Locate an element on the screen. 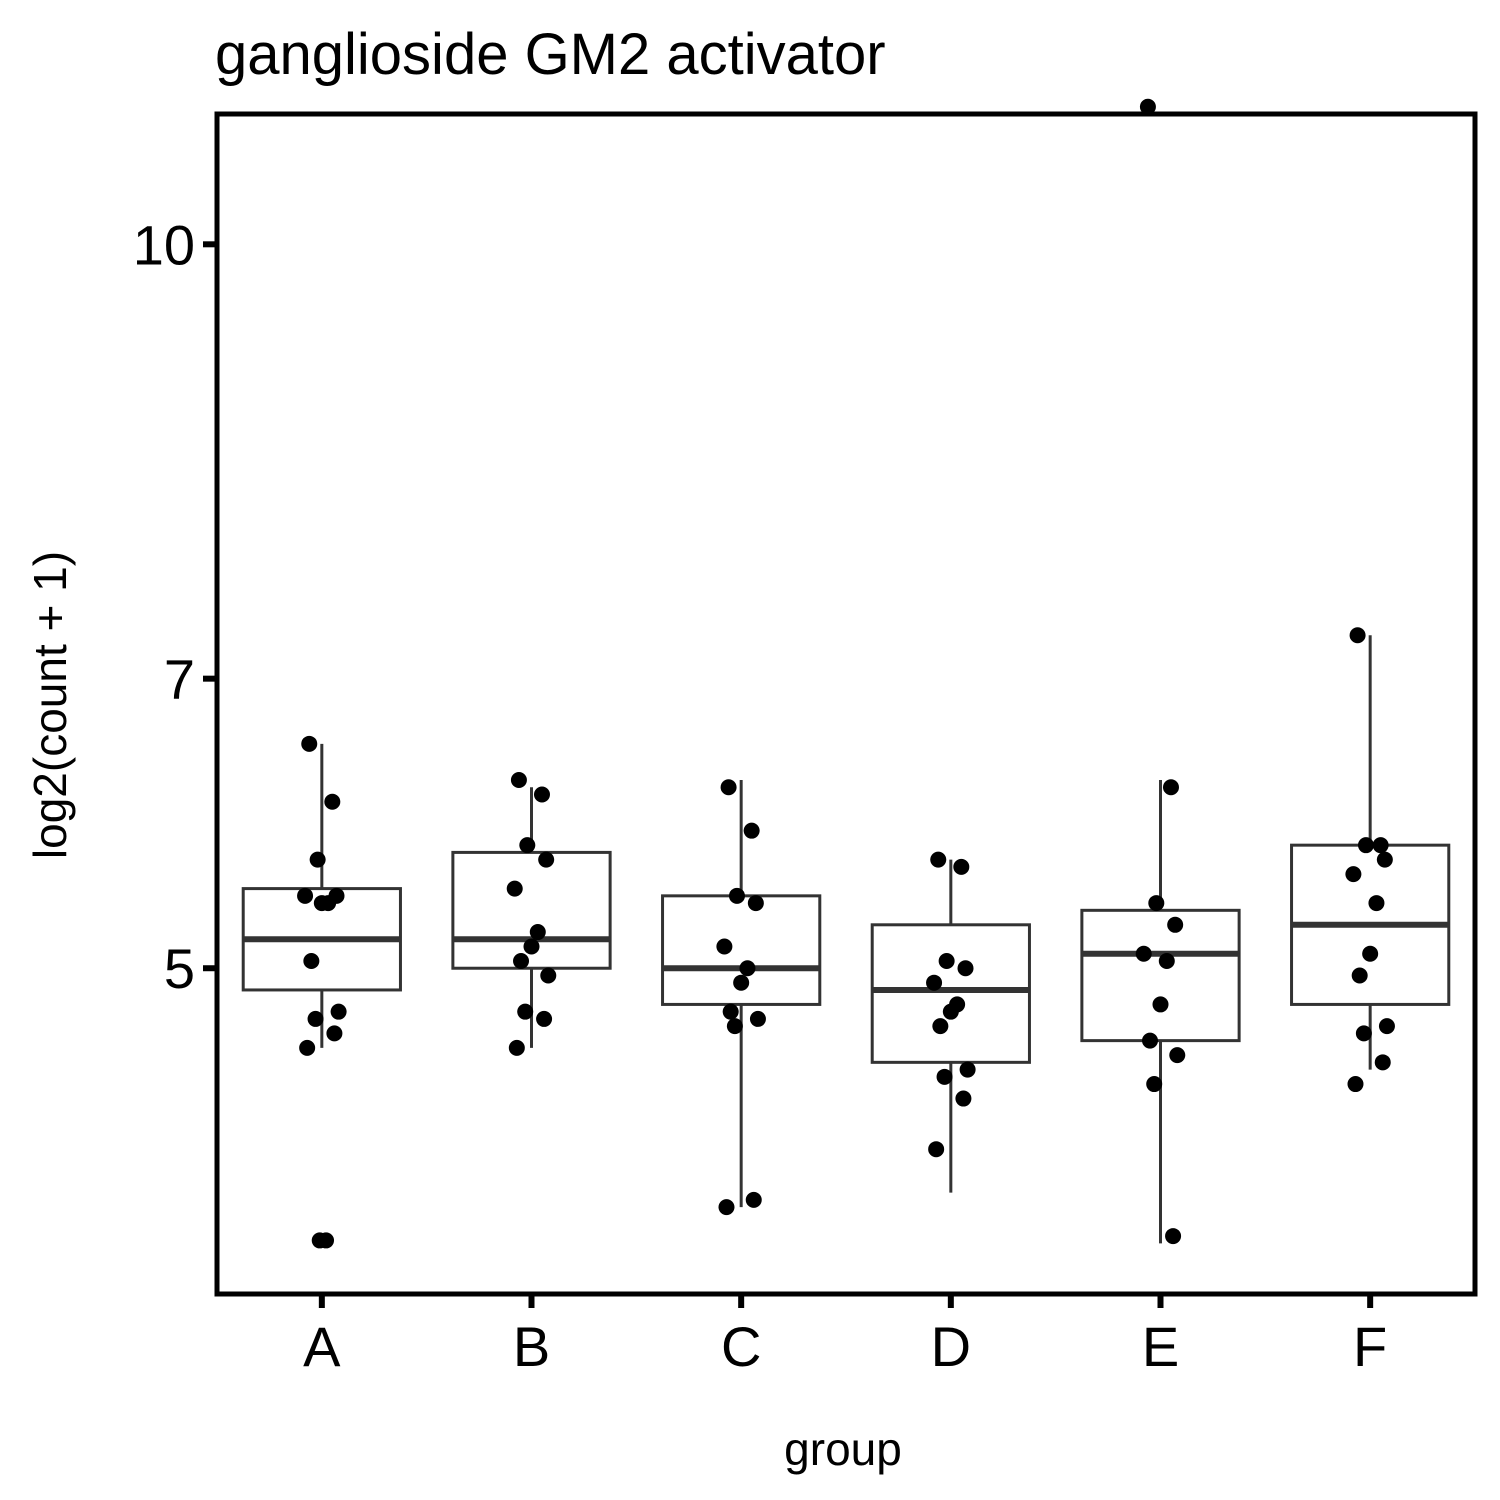  points-a is located at coordinates (322, 992).